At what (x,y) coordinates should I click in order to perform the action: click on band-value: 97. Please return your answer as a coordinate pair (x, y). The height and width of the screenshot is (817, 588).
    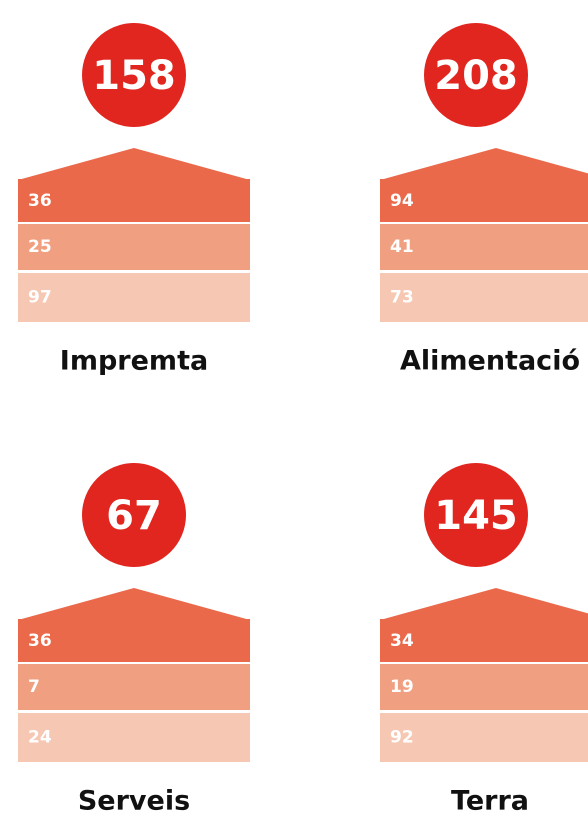
    Looking at the image, I should click on (40, 298).